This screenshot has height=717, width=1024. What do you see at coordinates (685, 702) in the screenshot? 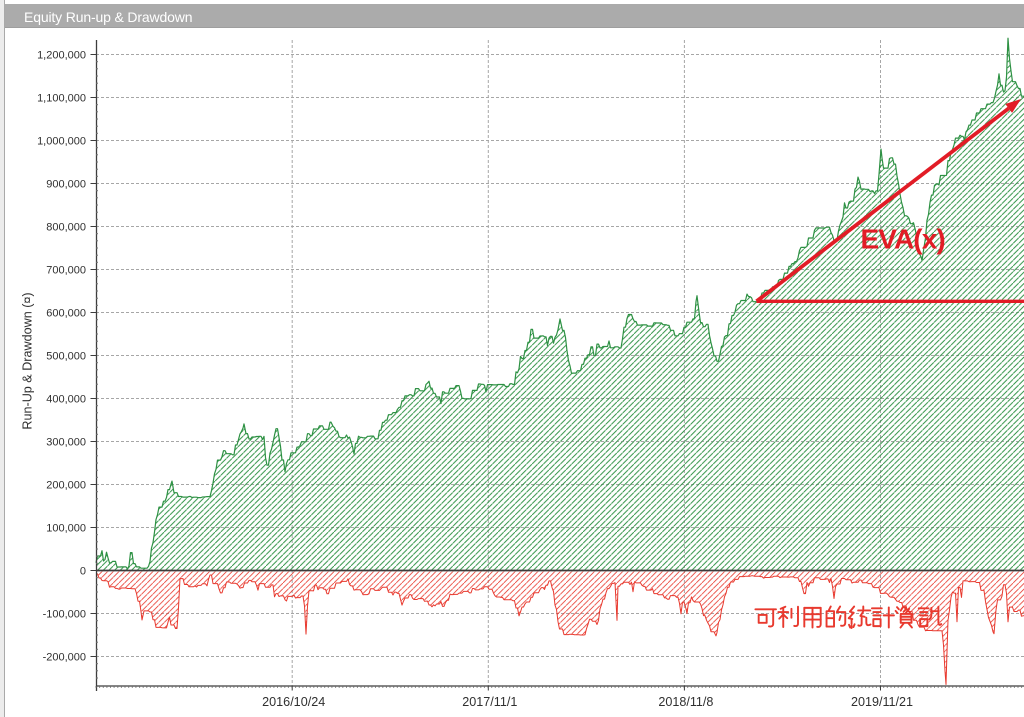
I see `svg-text: 2018/11/8` at bounding box center [685, 702].